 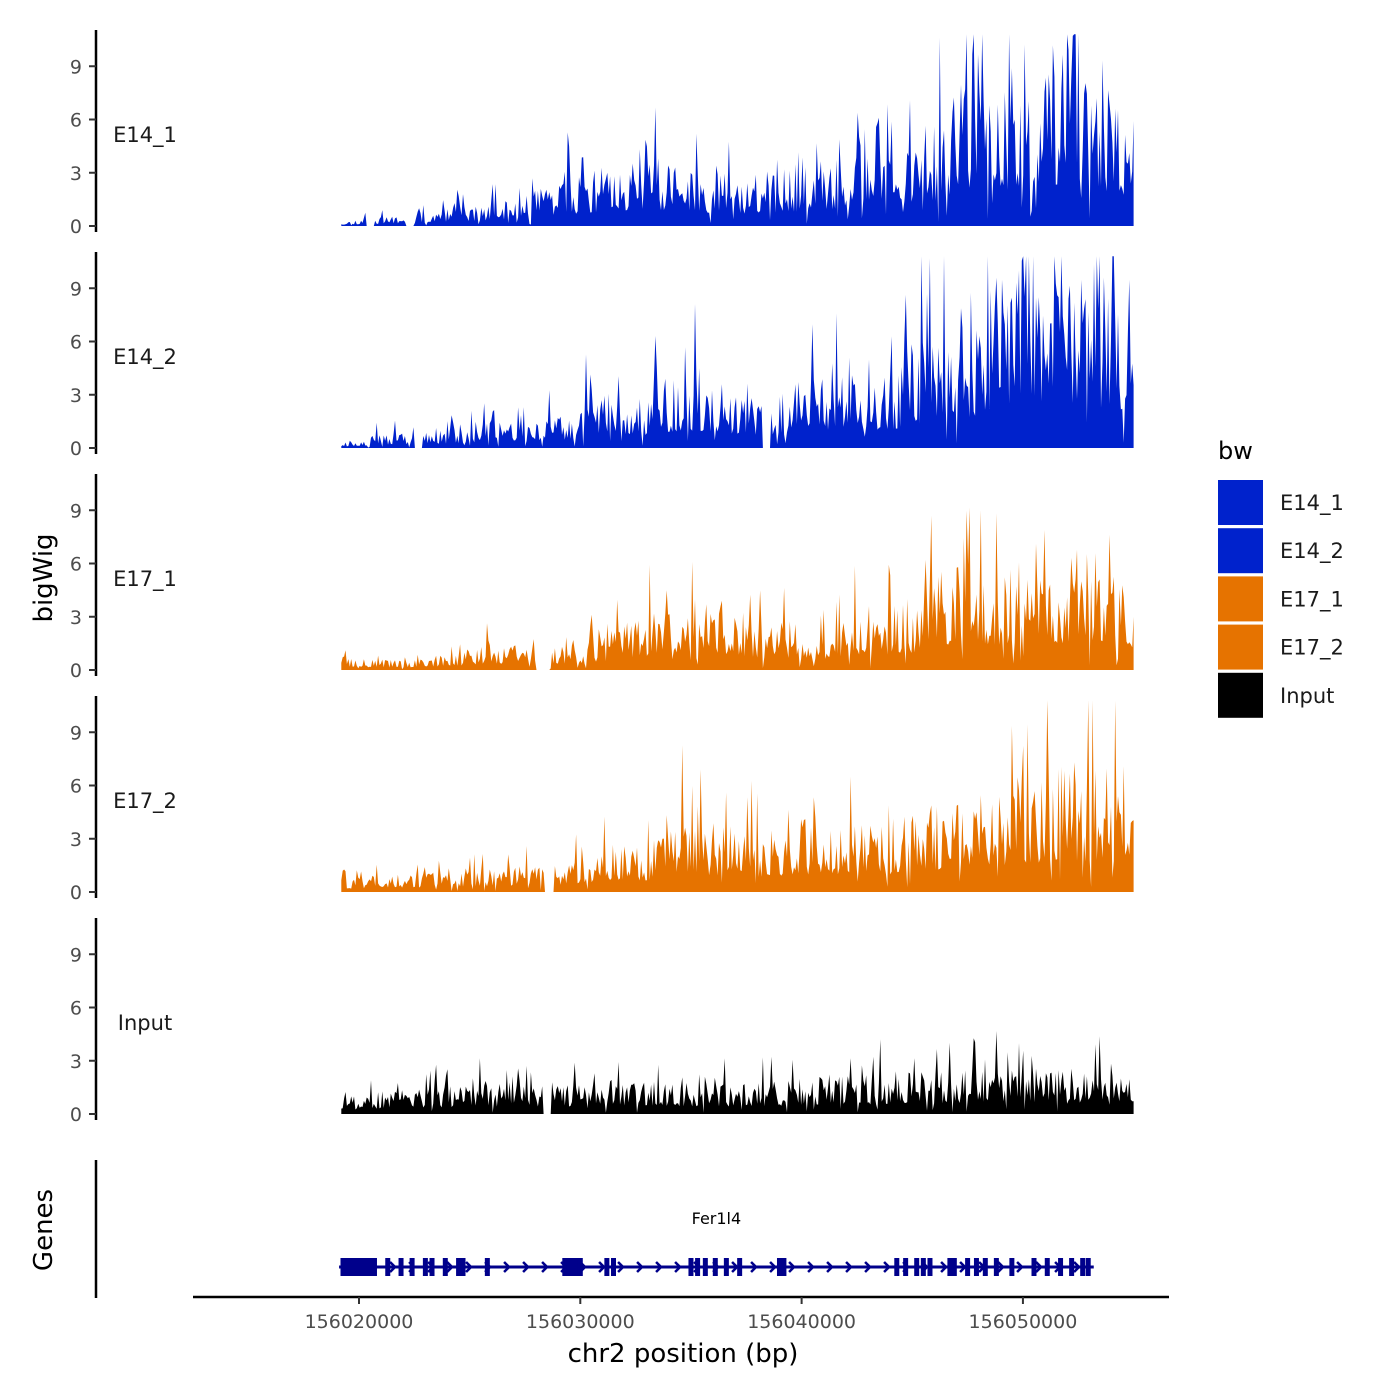 What do you see at coordinates (1312, 599) in the screenshot?
I see `legend-label: E17_1` at bounding box center [1312, 599].